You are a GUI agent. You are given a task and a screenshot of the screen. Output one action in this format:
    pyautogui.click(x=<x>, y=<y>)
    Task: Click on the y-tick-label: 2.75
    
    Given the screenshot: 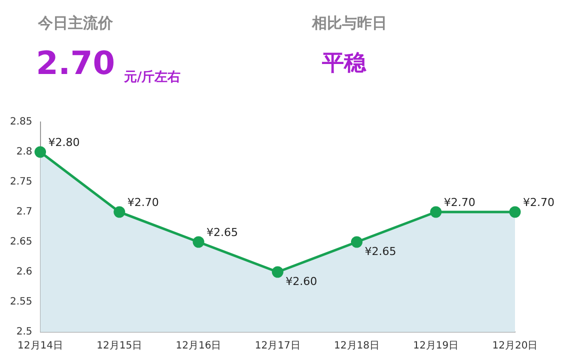 What is the action you would take?
    pyautogui.click(x=21, y=182)
    